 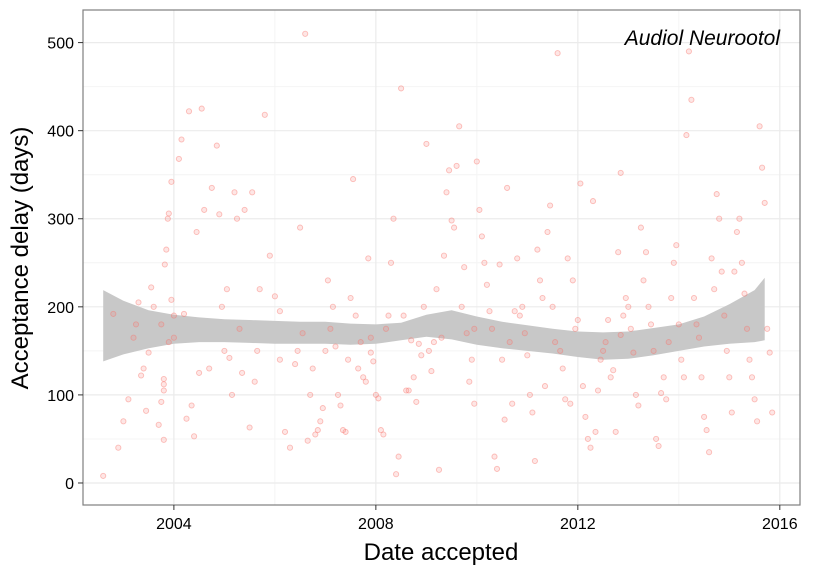 What do you see at coordinates (174, 524) in the screenshot?
I see `x-tick-label: 2004` at bounding box center [174, 524].